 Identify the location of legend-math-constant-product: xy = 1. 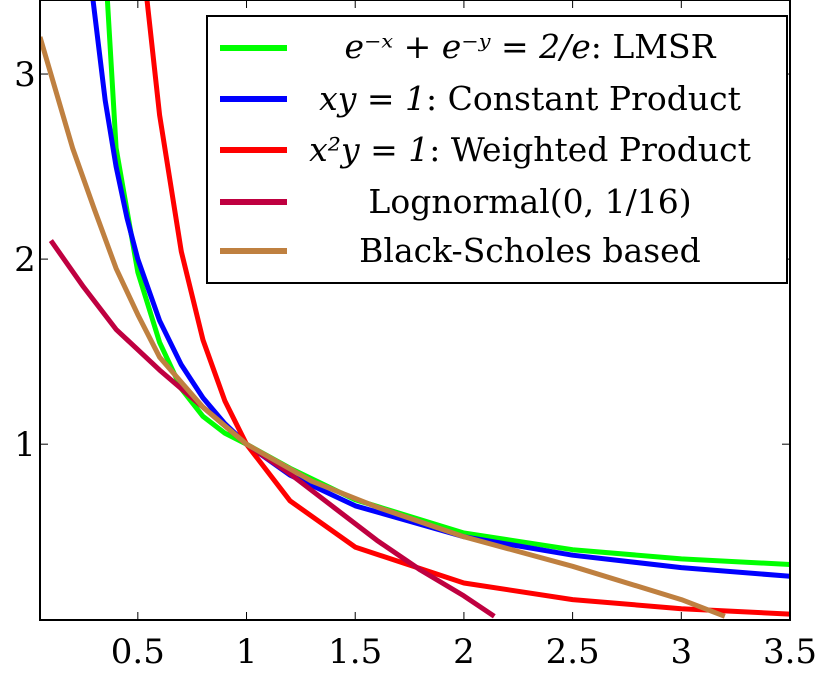
(372, 98).